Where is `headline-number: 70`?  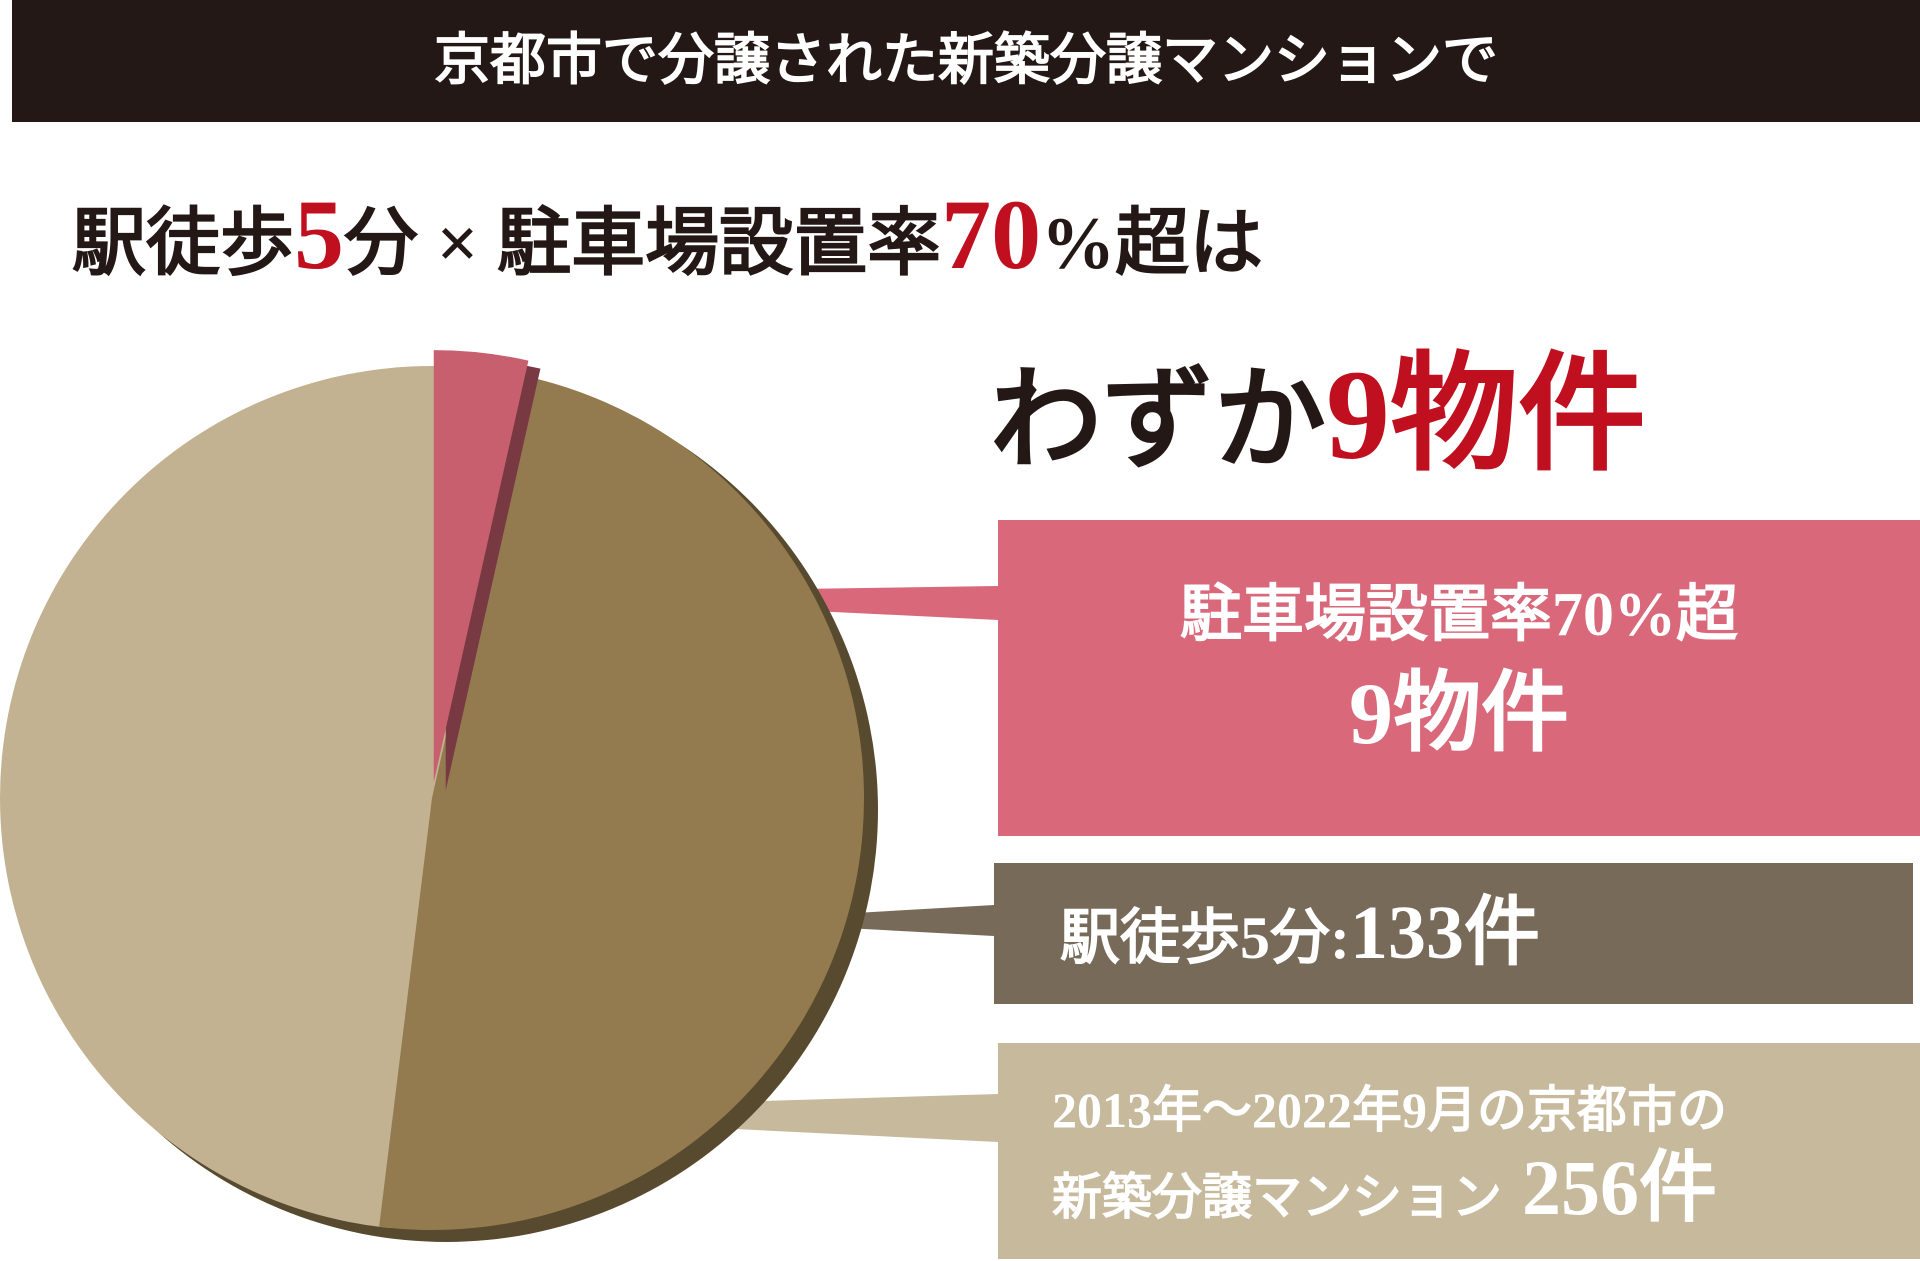 headline-number: 70 is located at coordinates (991, 234).